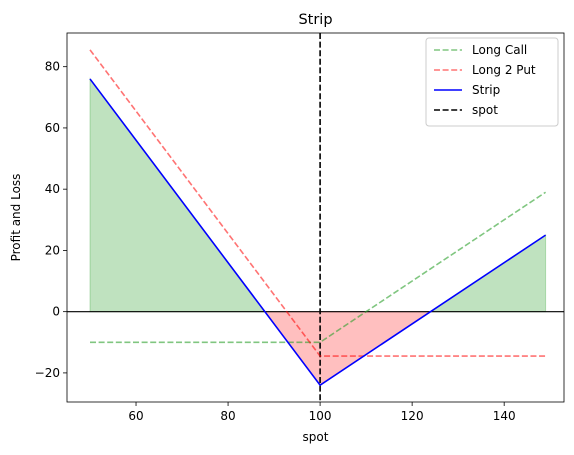 Image resolution: width=574 pixels, height=455 pixels. Describe the element at coordinates (316, 437) in the screenshot. I see `x-axis-label: spot` at that location.